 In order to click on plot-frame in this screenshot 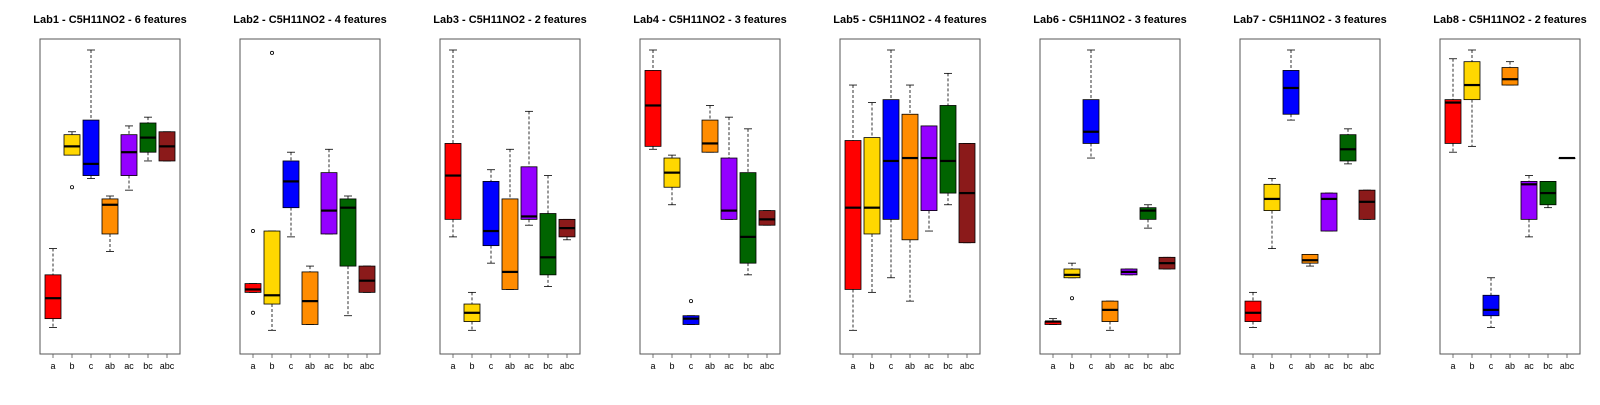, I will do `click(1510, 196)`.